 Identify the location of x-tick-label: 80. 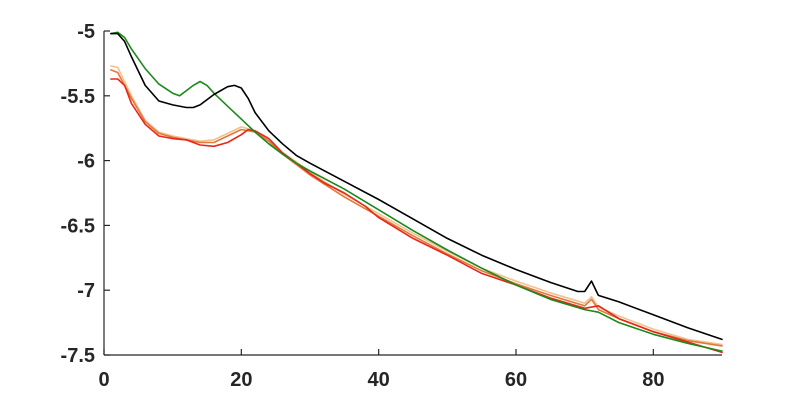
(653, 380).